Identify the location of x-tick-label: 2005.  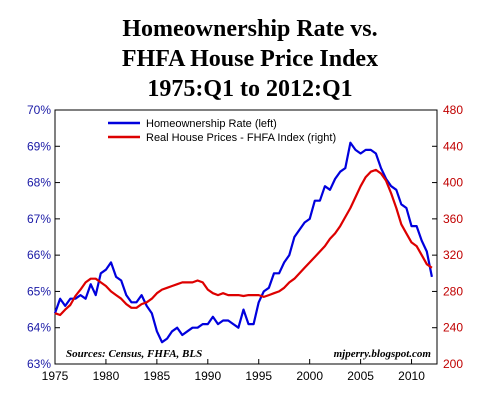
(360, 376).